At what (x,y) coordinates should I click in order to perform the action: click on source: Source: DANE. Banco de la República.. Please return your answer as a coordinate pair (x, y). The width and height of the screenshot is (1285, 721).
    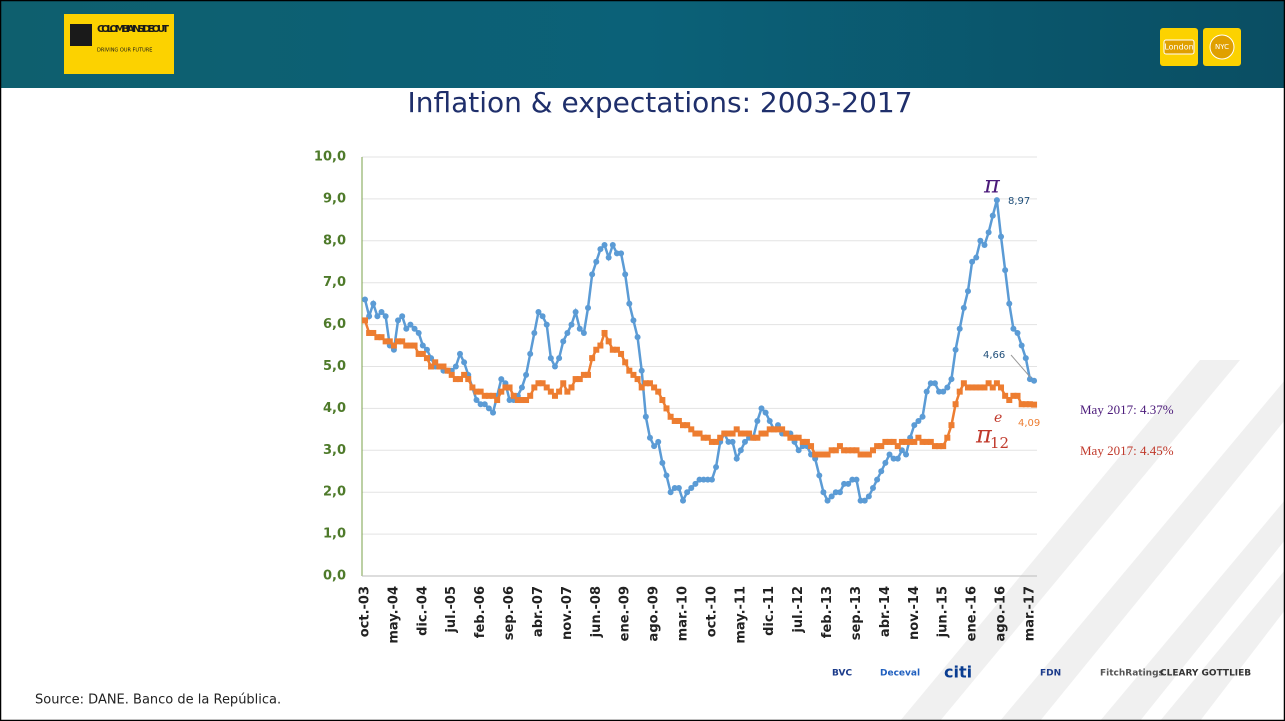
    Looking at the image, I should click on (158, 700).